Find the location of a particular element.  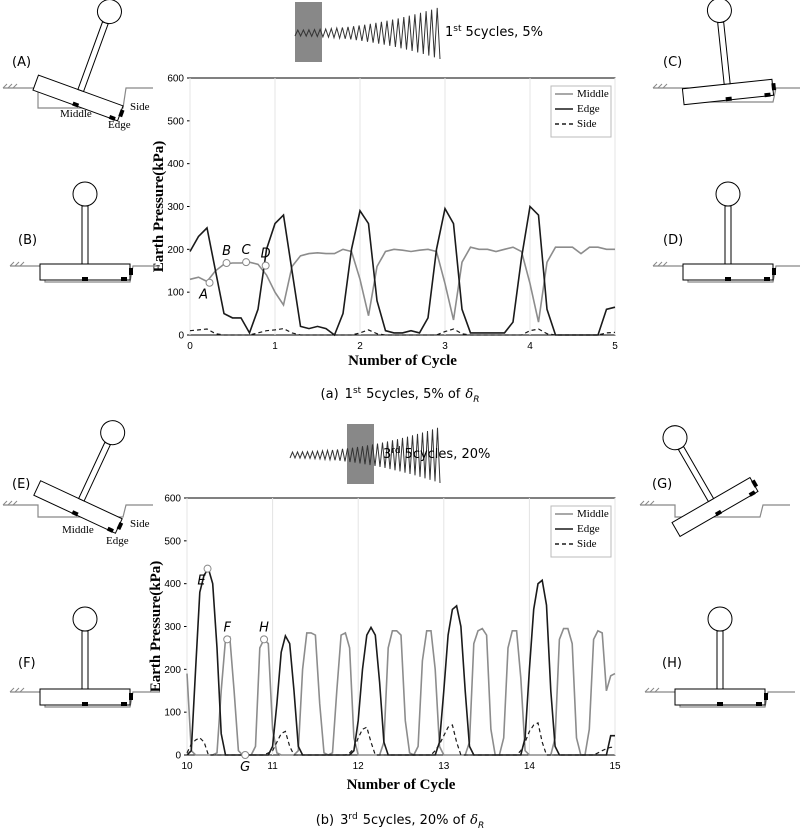

diagram-label: (H) is located at coordinates (672, 663).